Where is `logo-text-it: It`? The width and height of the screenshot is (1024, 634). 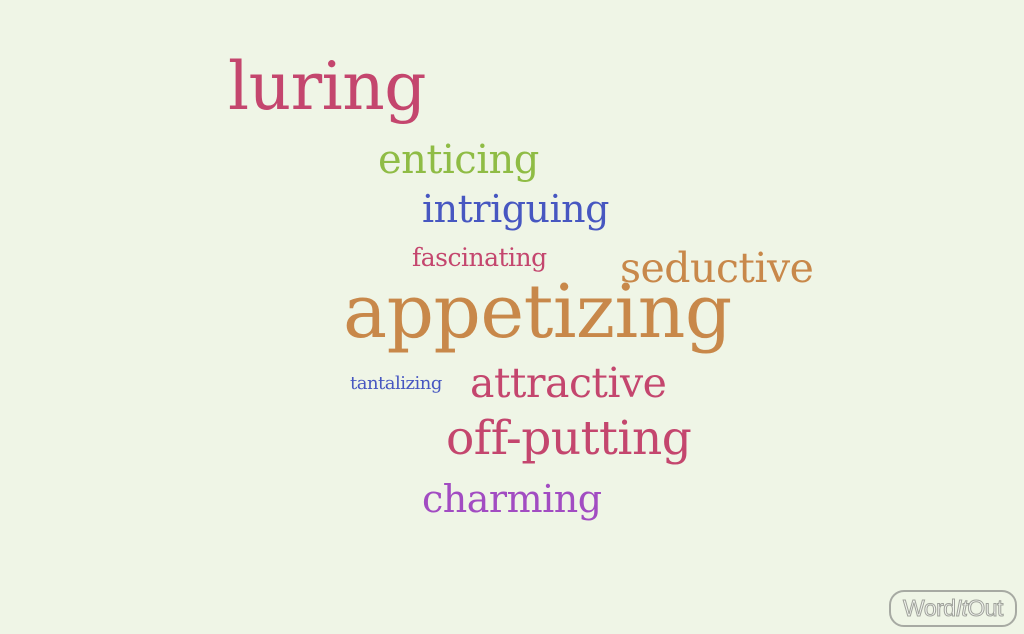 logo-text-it: It is located at coordinates (961, 608).